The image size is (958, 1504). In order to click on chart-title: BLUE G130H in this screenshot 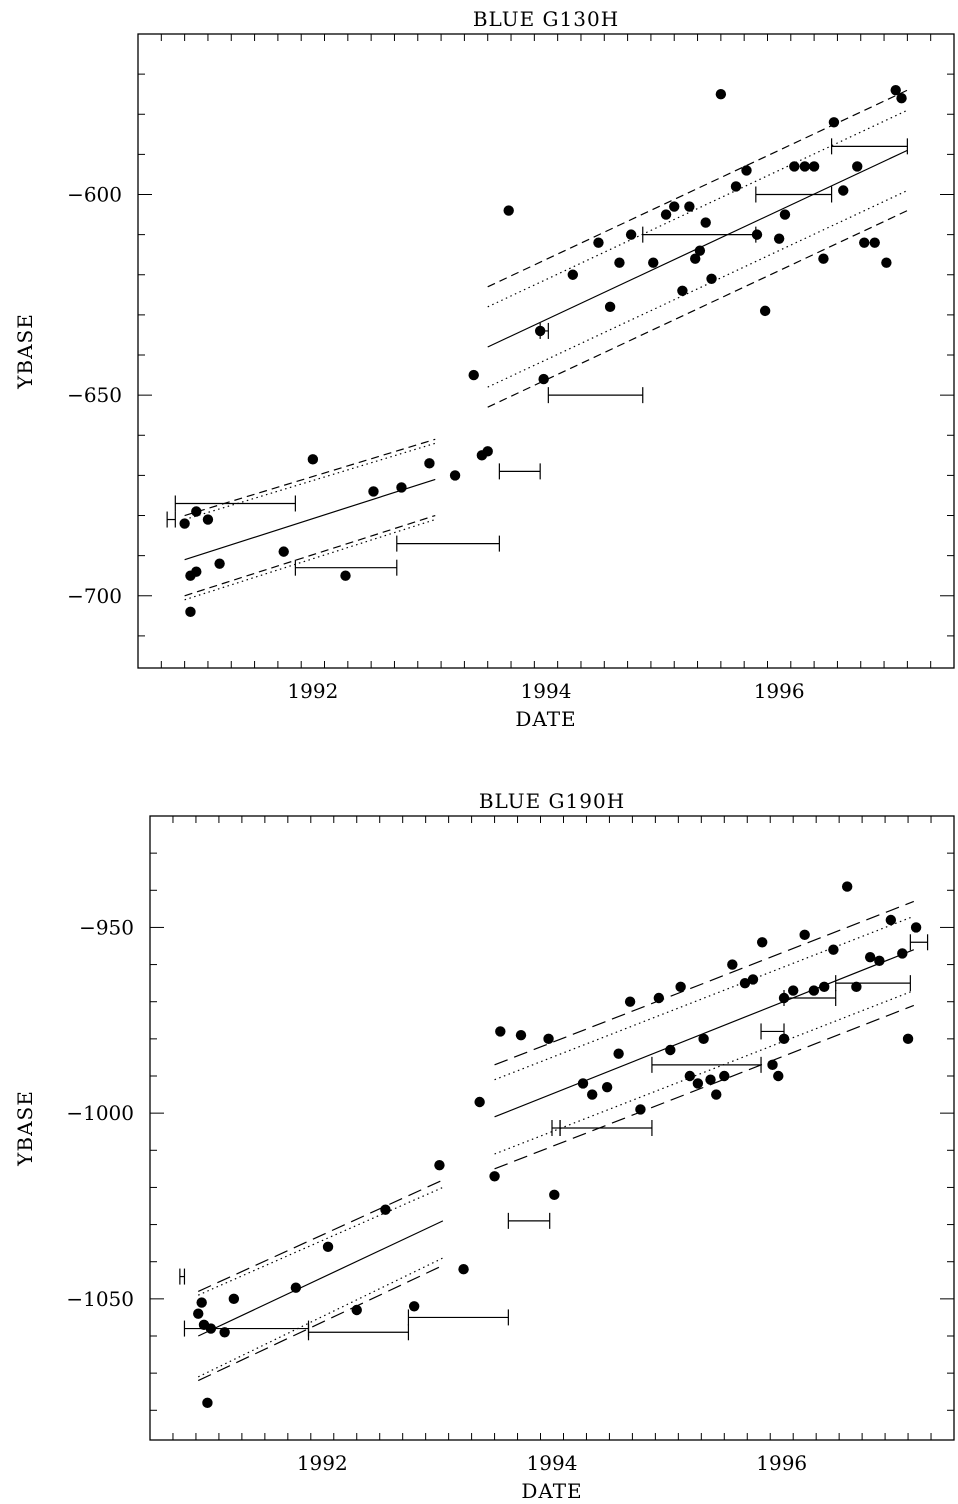, I will do `click(546, 19)`.